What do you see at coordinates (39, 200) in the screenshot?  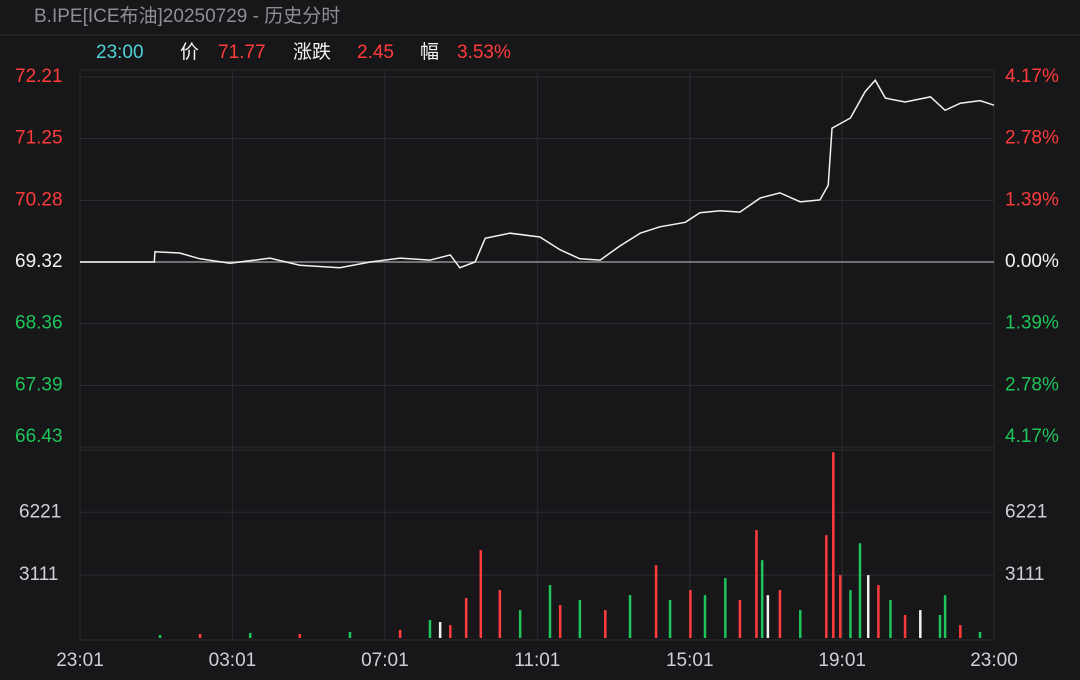 I see `y-tick-label: 70.28` at bounding box center [39, 200].